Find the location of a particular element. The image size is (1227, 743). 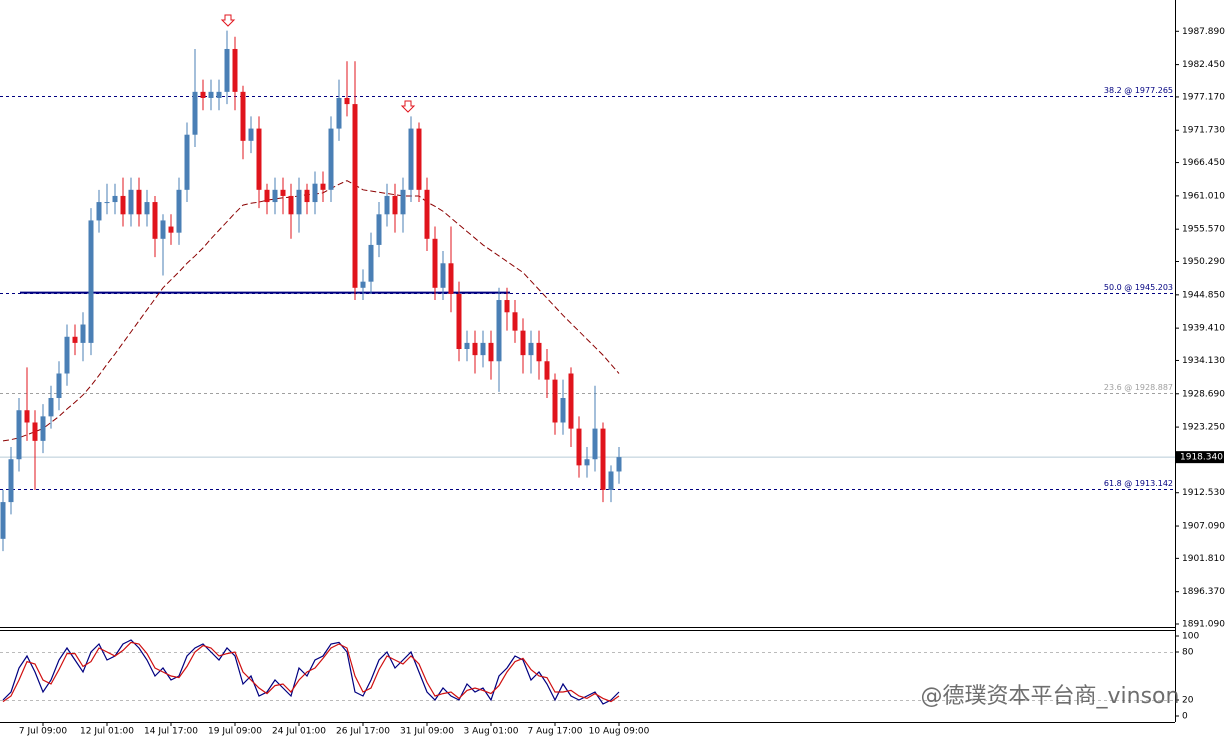

y-tick-label: 1939.410 is located at coordinates (1203, 329).